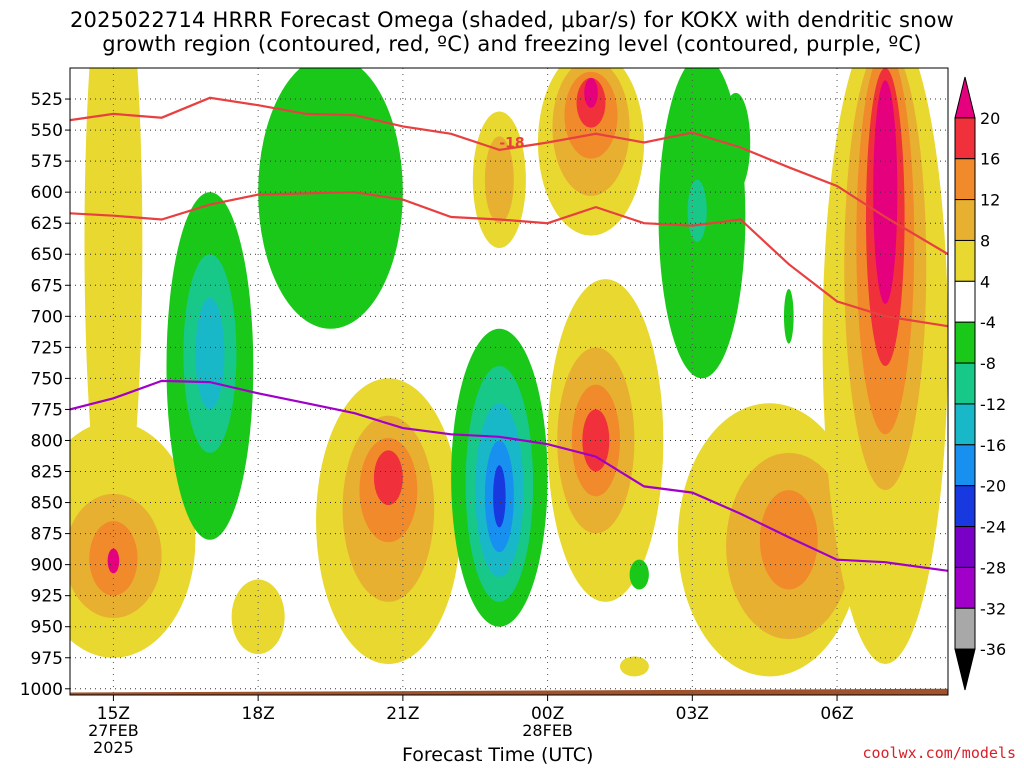 The image size is (1024, 768). I want to click on colorbar: 20 16 12 8 4 -4 -8 -12 -16 -20 -24 -28 -32 -36, so click(980, 383).